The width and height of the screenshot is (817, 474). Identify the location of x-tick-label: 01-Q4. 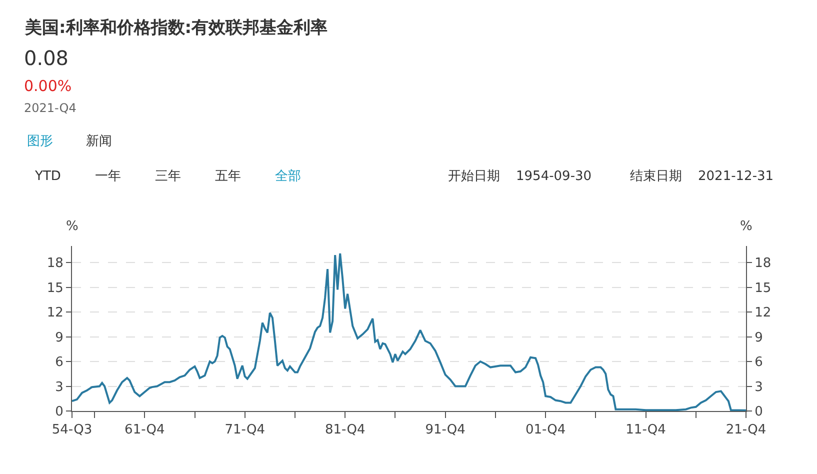
(545, 430).